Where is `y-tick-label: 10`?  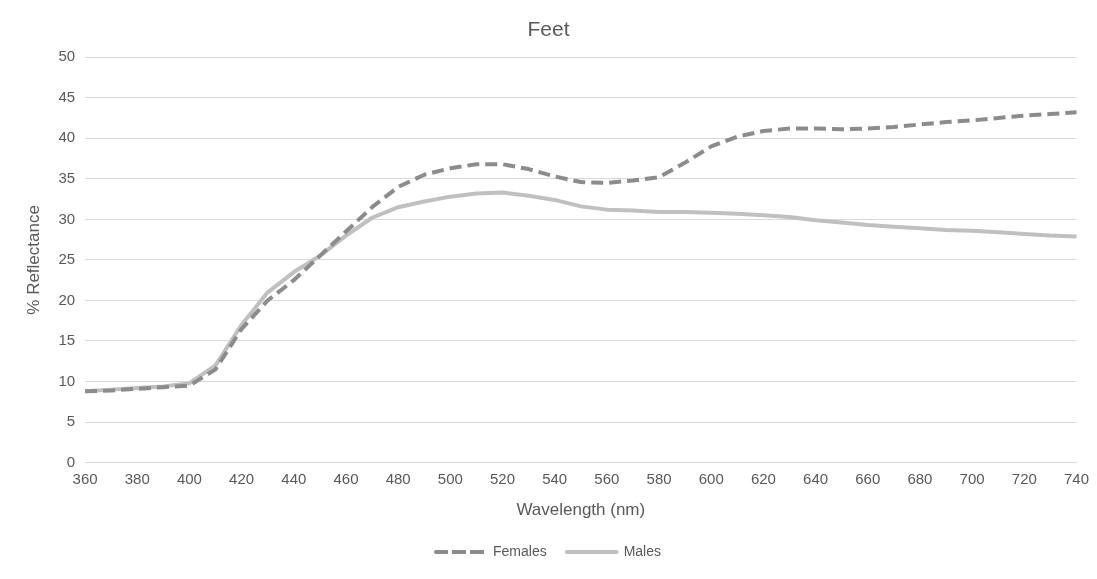 y-tick-label: 10 is located at coordinates (67, 380).